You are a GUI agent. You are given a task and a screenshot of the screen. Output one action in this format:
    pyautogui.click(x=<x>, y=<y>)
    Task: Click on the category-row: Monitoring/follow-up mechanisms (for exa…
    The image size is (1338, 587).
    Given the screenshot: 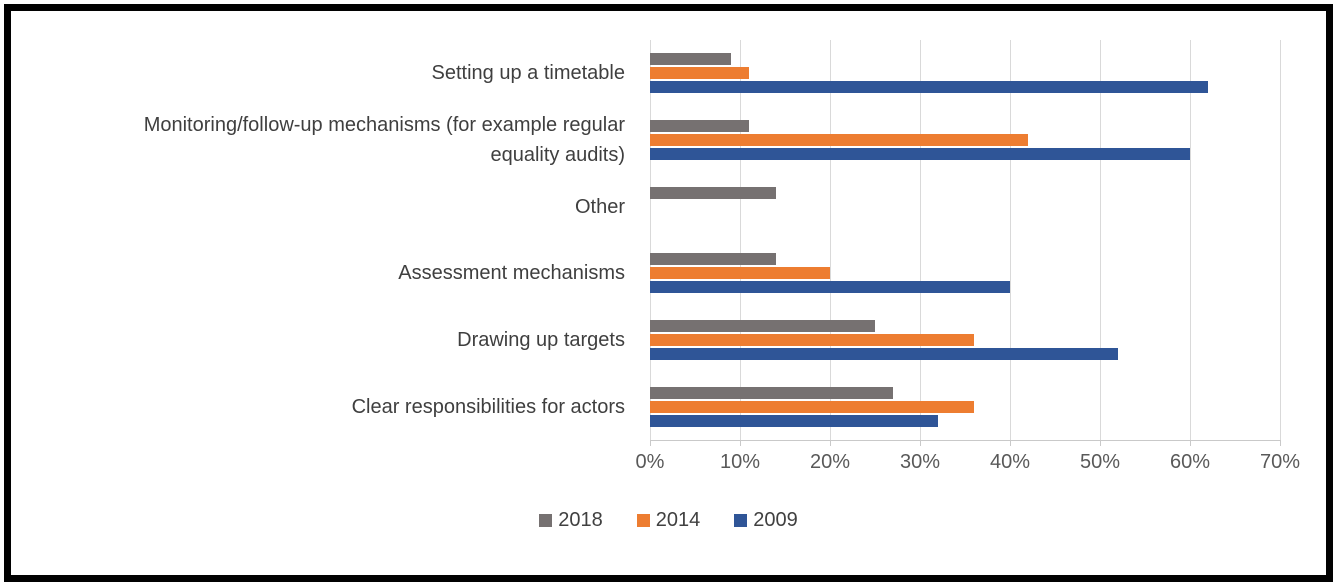 What is the action you would take?
    pyautogui.click(x=712, y=140)
    